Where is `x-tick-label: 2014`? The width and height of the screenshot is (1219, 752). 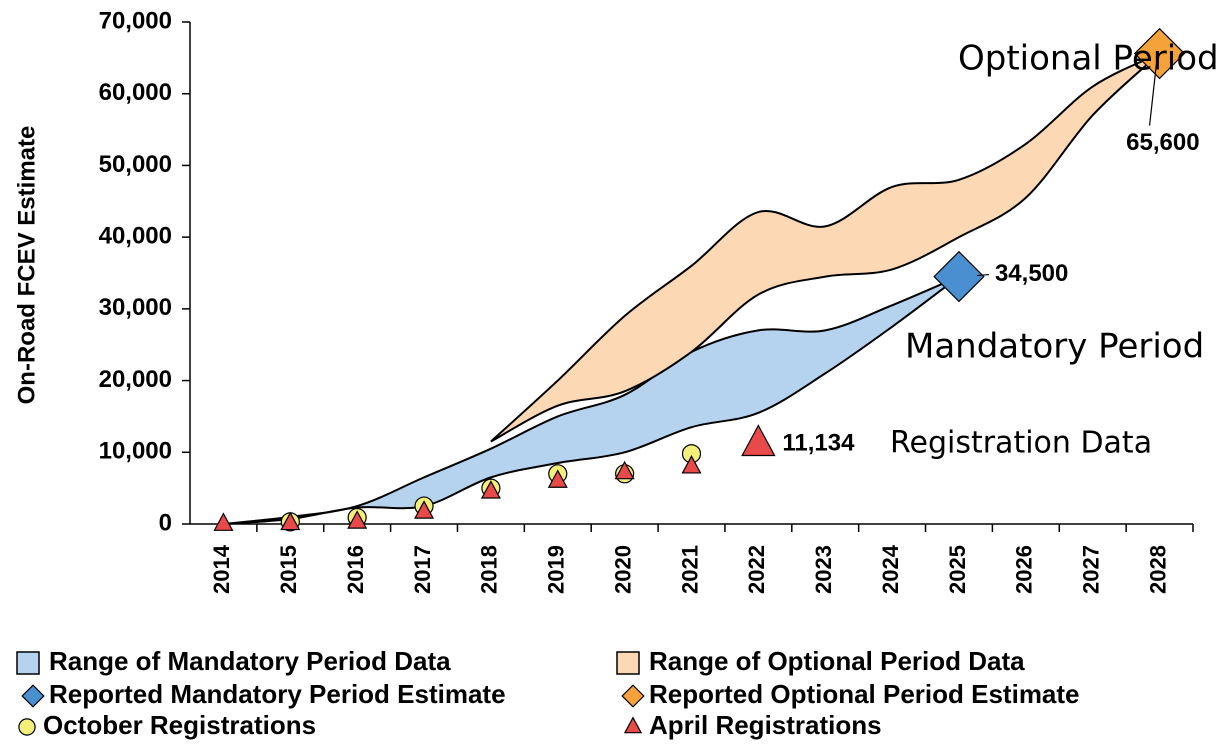 x-tick-label: 2014 is located at coordinates (221, 569).